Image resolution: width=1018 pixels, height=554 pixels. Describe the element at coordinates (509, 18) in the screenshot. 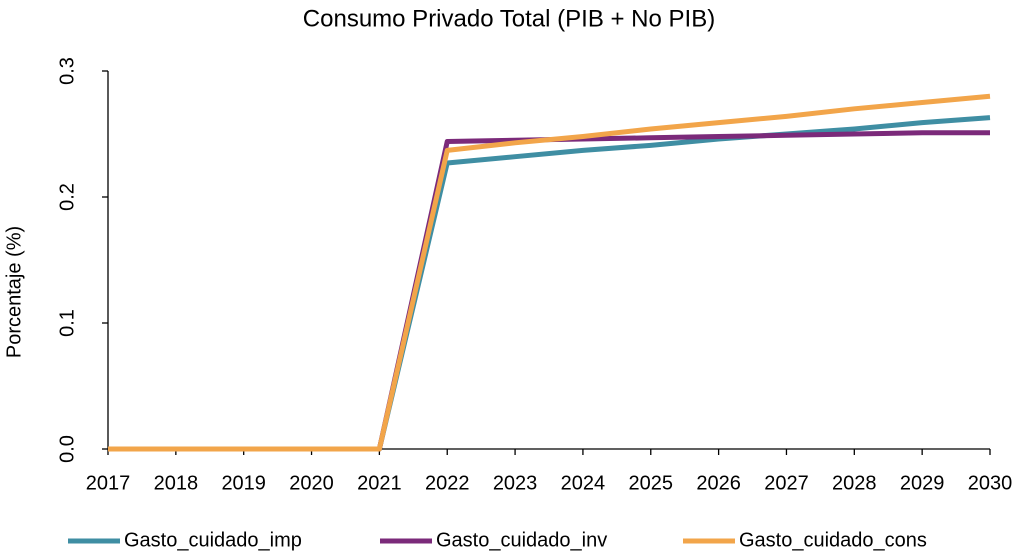

I see `chart-title: Consumo Privado Total (PIB + No PIB)` at that location.